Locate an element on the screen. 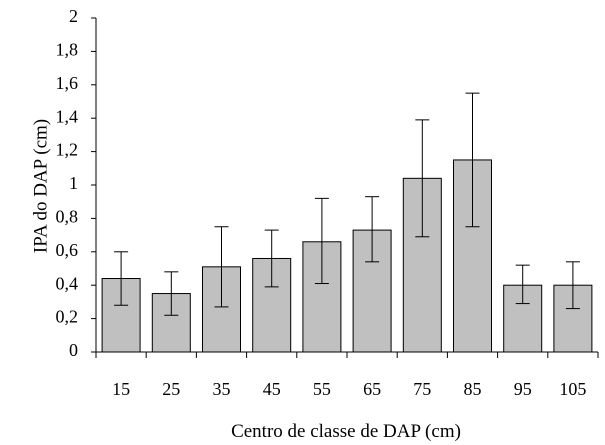 The height and width of the screenshot is (445, 605). x-tick-label: 105 is located at coordinates (572, 389).